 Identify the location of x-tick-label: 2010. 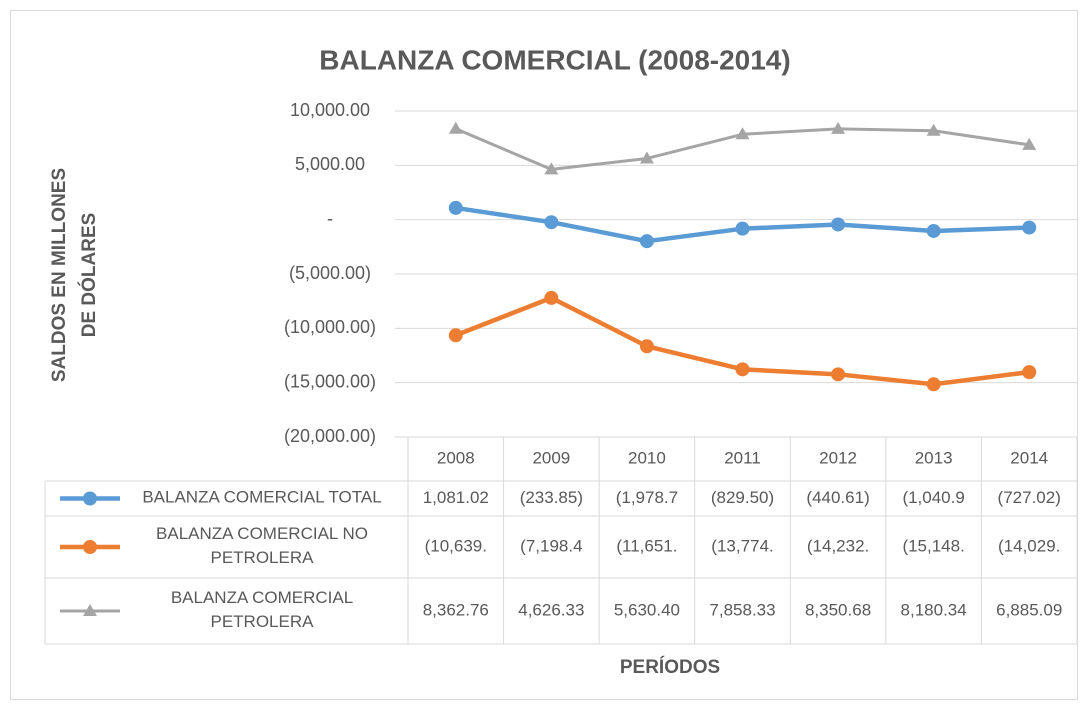
(647, 457).